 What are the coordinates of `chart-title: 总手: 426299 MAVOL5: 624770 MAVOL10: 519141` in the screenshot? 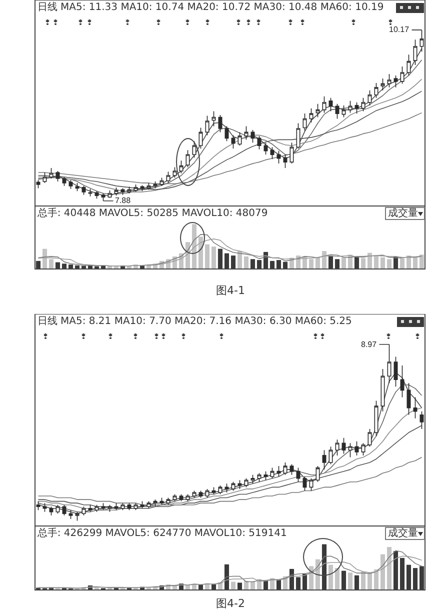 It's located at (161, 533).